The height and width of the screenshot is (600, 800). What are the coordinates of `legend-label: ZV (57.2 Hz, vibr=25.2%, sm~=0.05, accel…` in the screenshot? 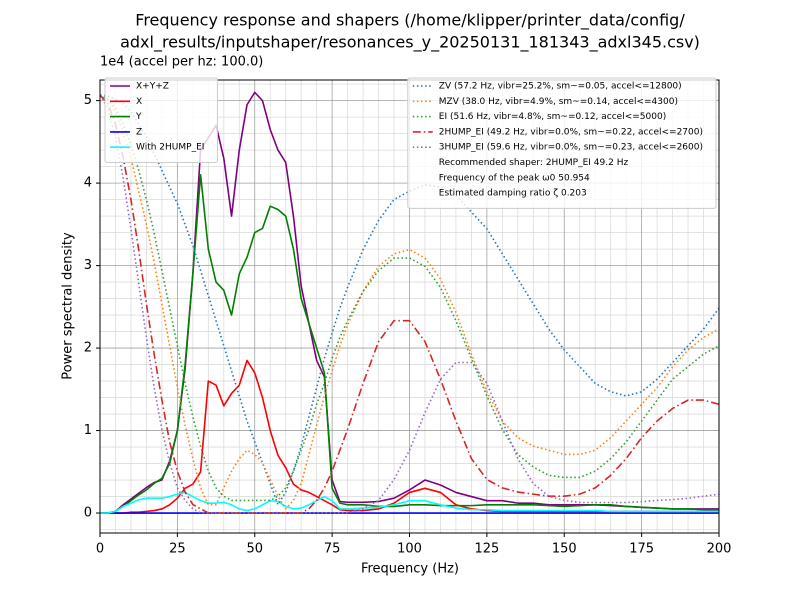 It's located at (560, 87).